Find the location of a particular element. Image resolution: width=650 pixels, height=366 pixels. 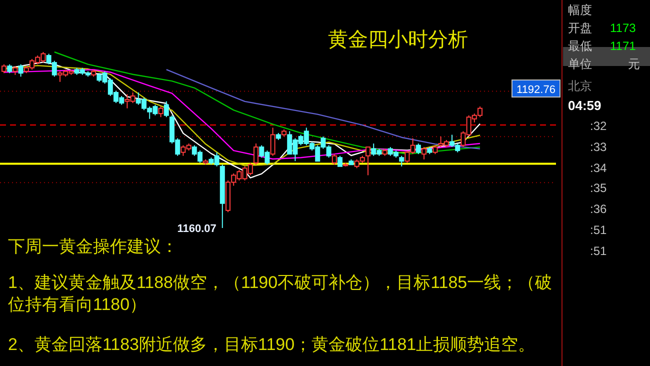

text: :34 is located at coordinates (599, 168).